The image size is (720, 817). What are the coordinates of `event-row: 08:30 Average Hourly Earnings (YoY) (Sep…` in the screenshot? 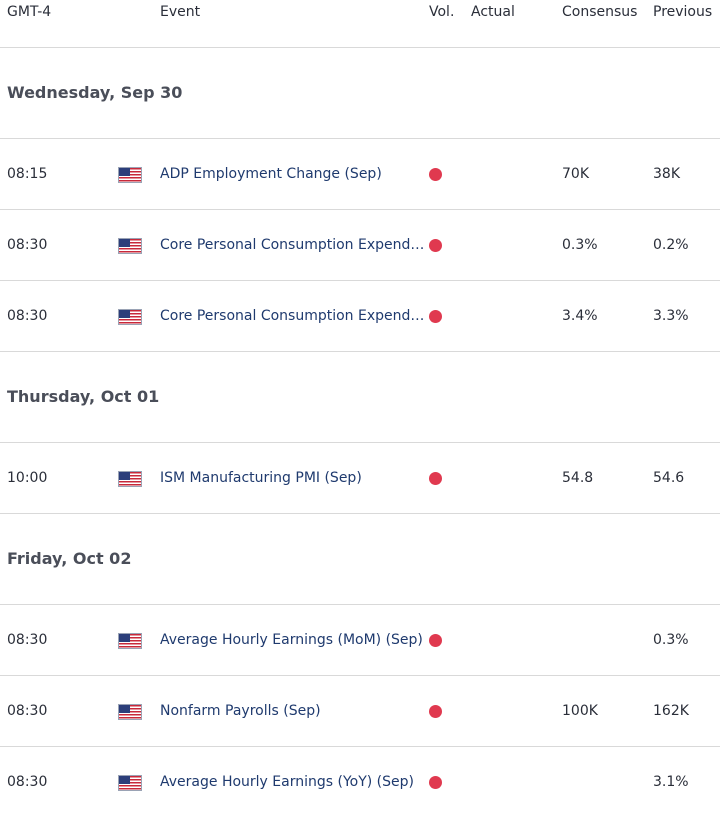 It's located at (360, 782).